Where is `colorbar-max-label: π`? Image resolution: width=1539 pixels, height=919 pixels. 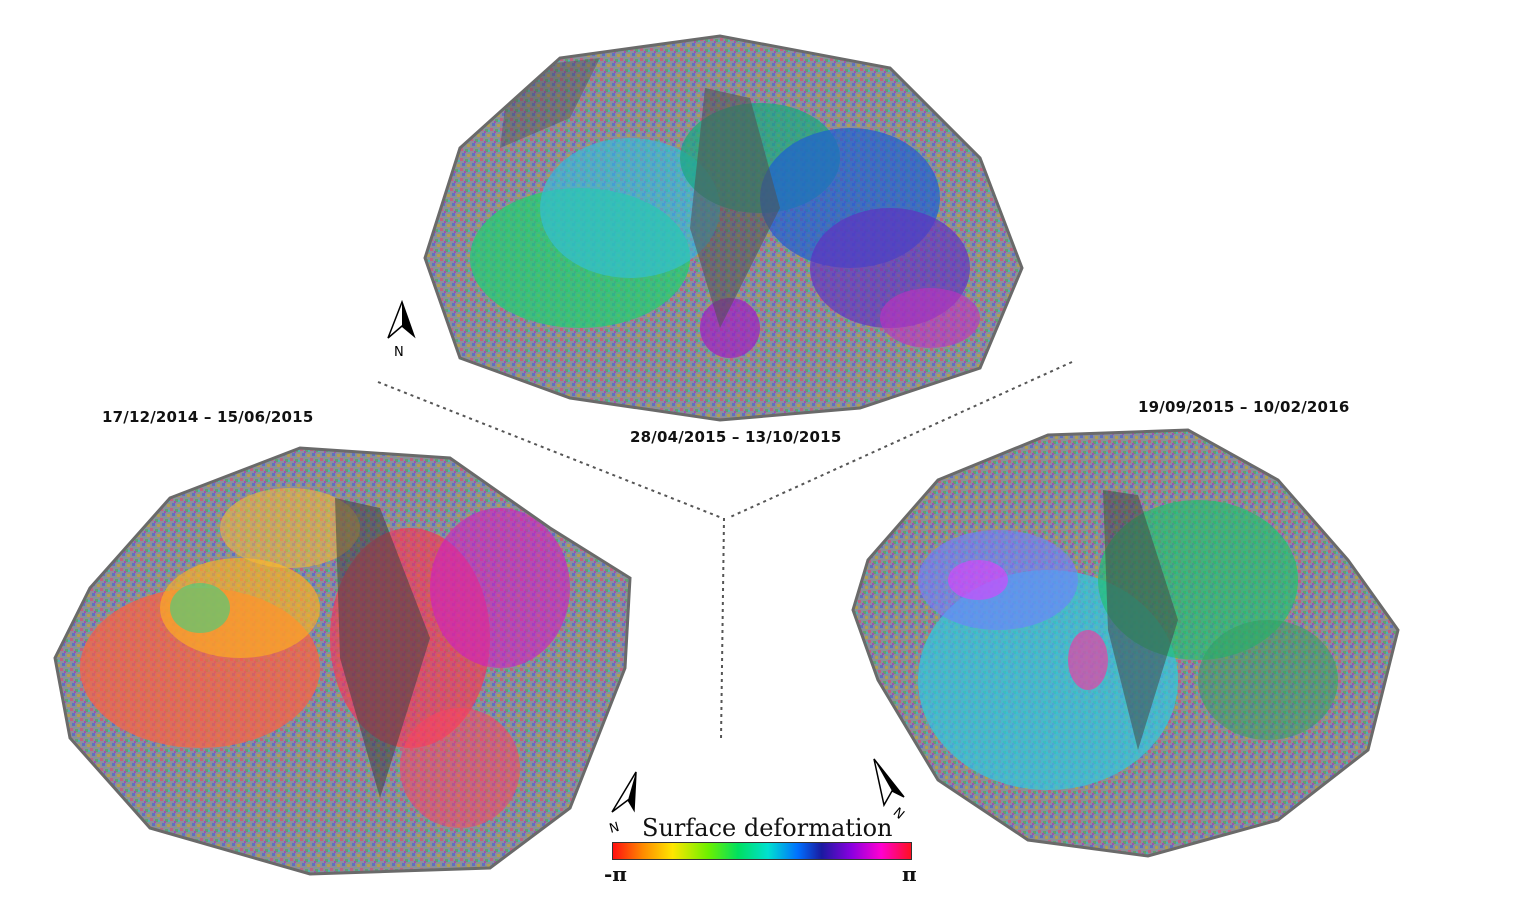
colorbar-max-label: π is located at coordinates (909, 874).